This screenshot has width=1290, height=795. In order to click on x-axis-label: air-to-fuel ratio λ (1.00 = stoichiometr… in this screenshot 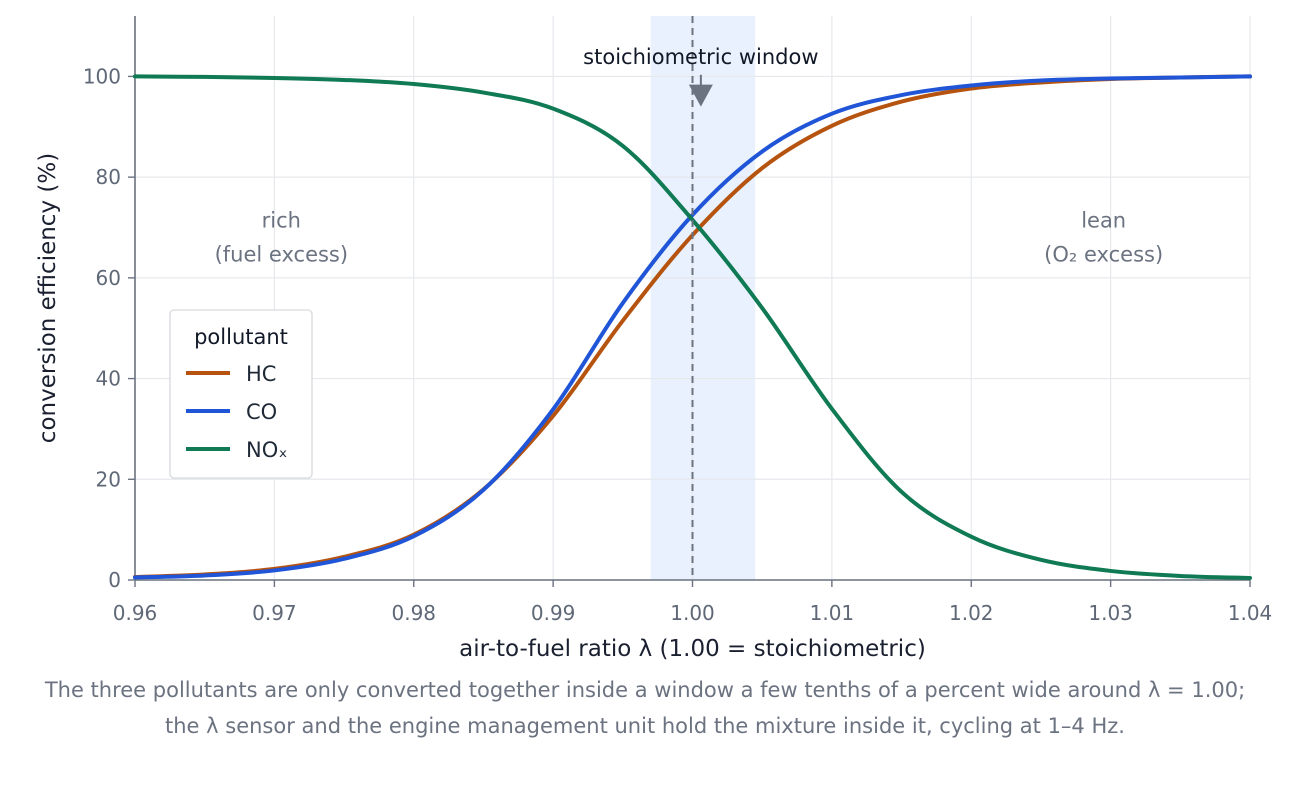, I will do `click(692, 649)`.